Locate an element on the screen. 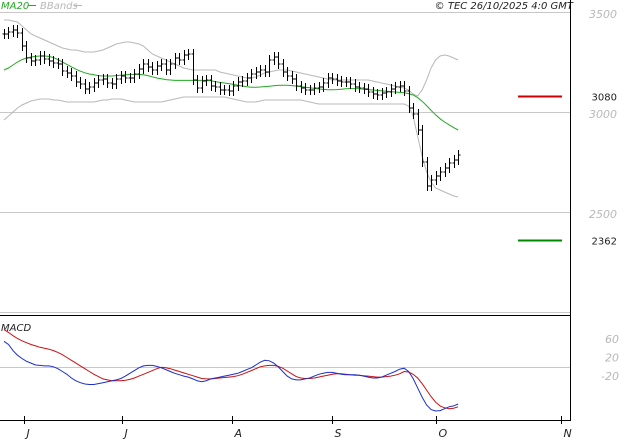 This screenshot has height=440, width=627. x-axis-tick-label: O is located at coordinates (443, 433).